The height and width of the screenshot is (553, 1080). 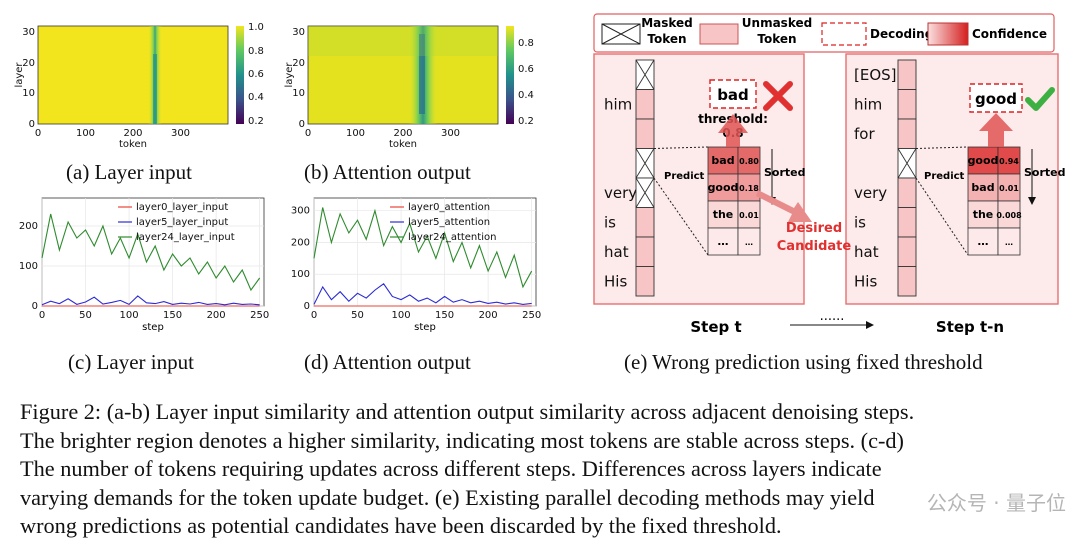 I want to click on right-panel, so click(x=952, y=179).